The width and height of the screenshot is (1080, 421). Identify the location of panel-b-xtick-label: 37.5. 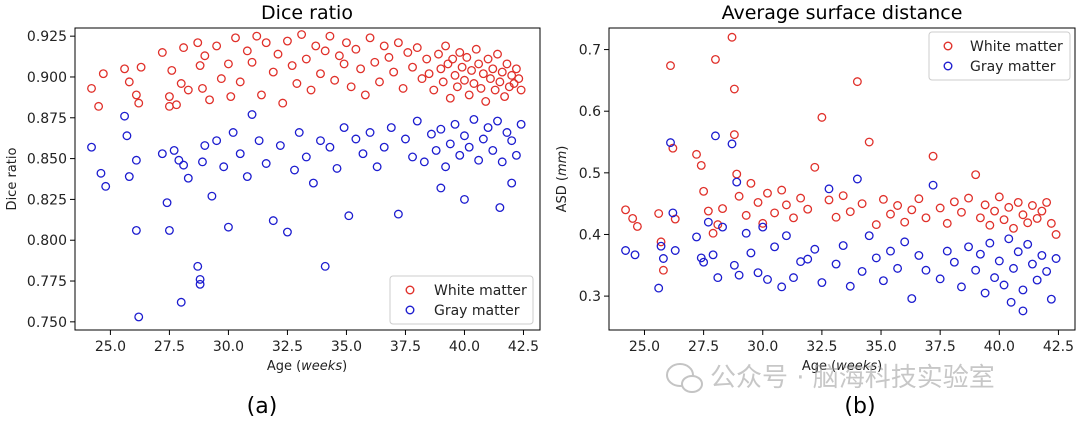
(940, 347).